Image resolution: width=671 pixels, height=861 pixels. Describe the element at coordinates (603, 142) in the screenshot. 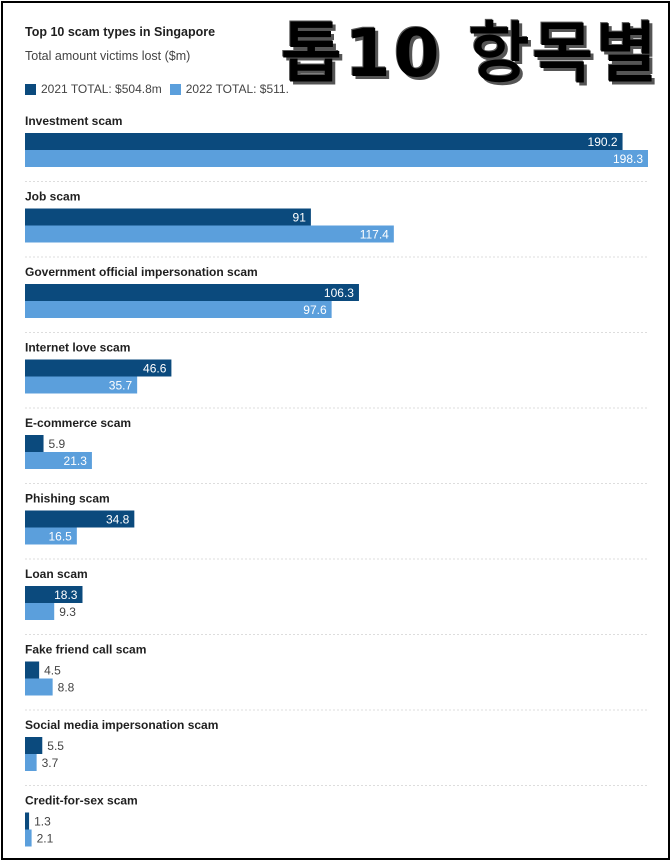

I see `value-label-2021-investment-scam: 190.2` at that location.